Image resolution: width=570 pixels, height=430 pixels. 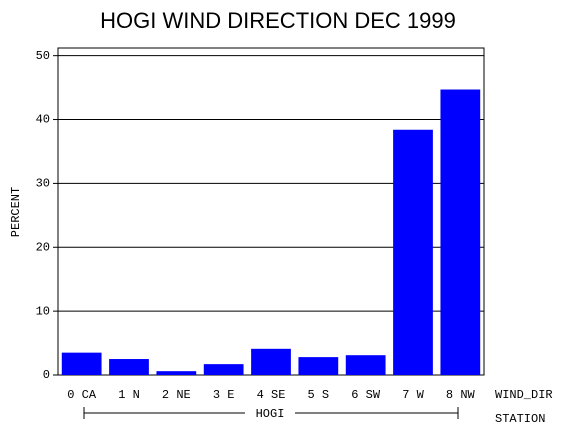 I want to click on x-tick-label: 0 CA, so click(x=82, y=395).